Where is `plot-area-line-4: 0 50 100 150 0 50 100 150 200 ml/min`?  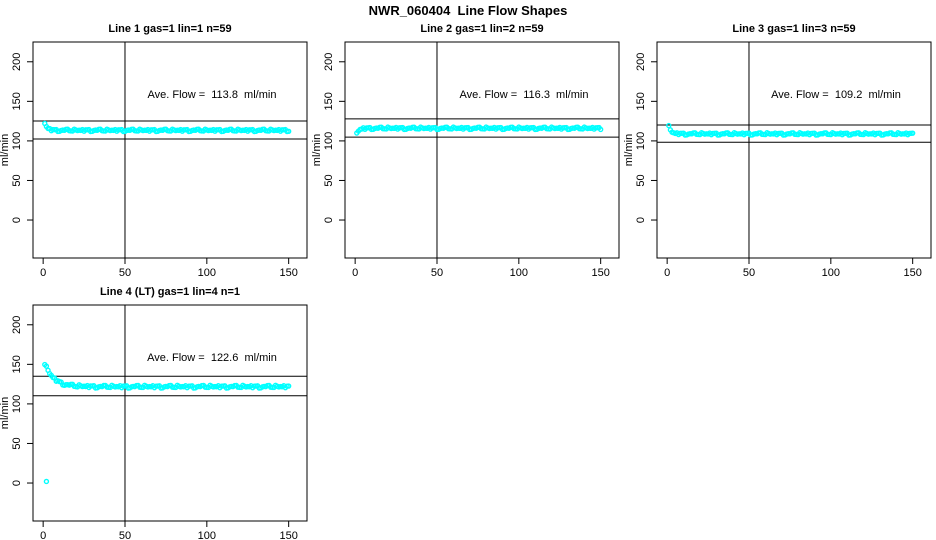
plot-area-line-4: 0 50 100 150 0 50 100 150 200 ml/min is located at coordinates (154, 422).